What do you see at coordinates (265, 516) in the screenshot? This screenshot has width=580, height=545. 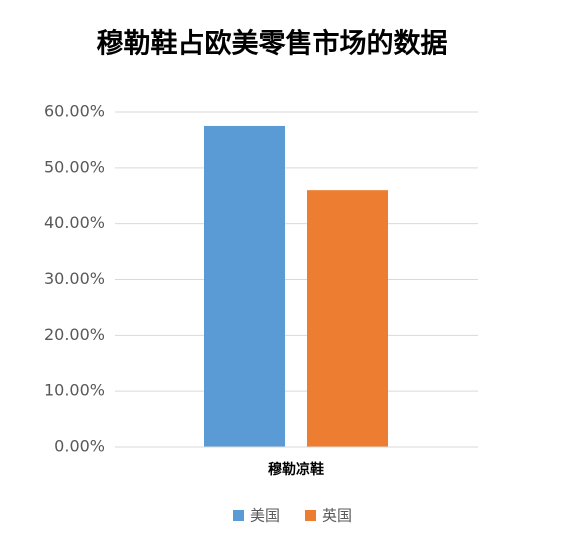 I see `legend-label: 美国` at bounding box center [265, 516].